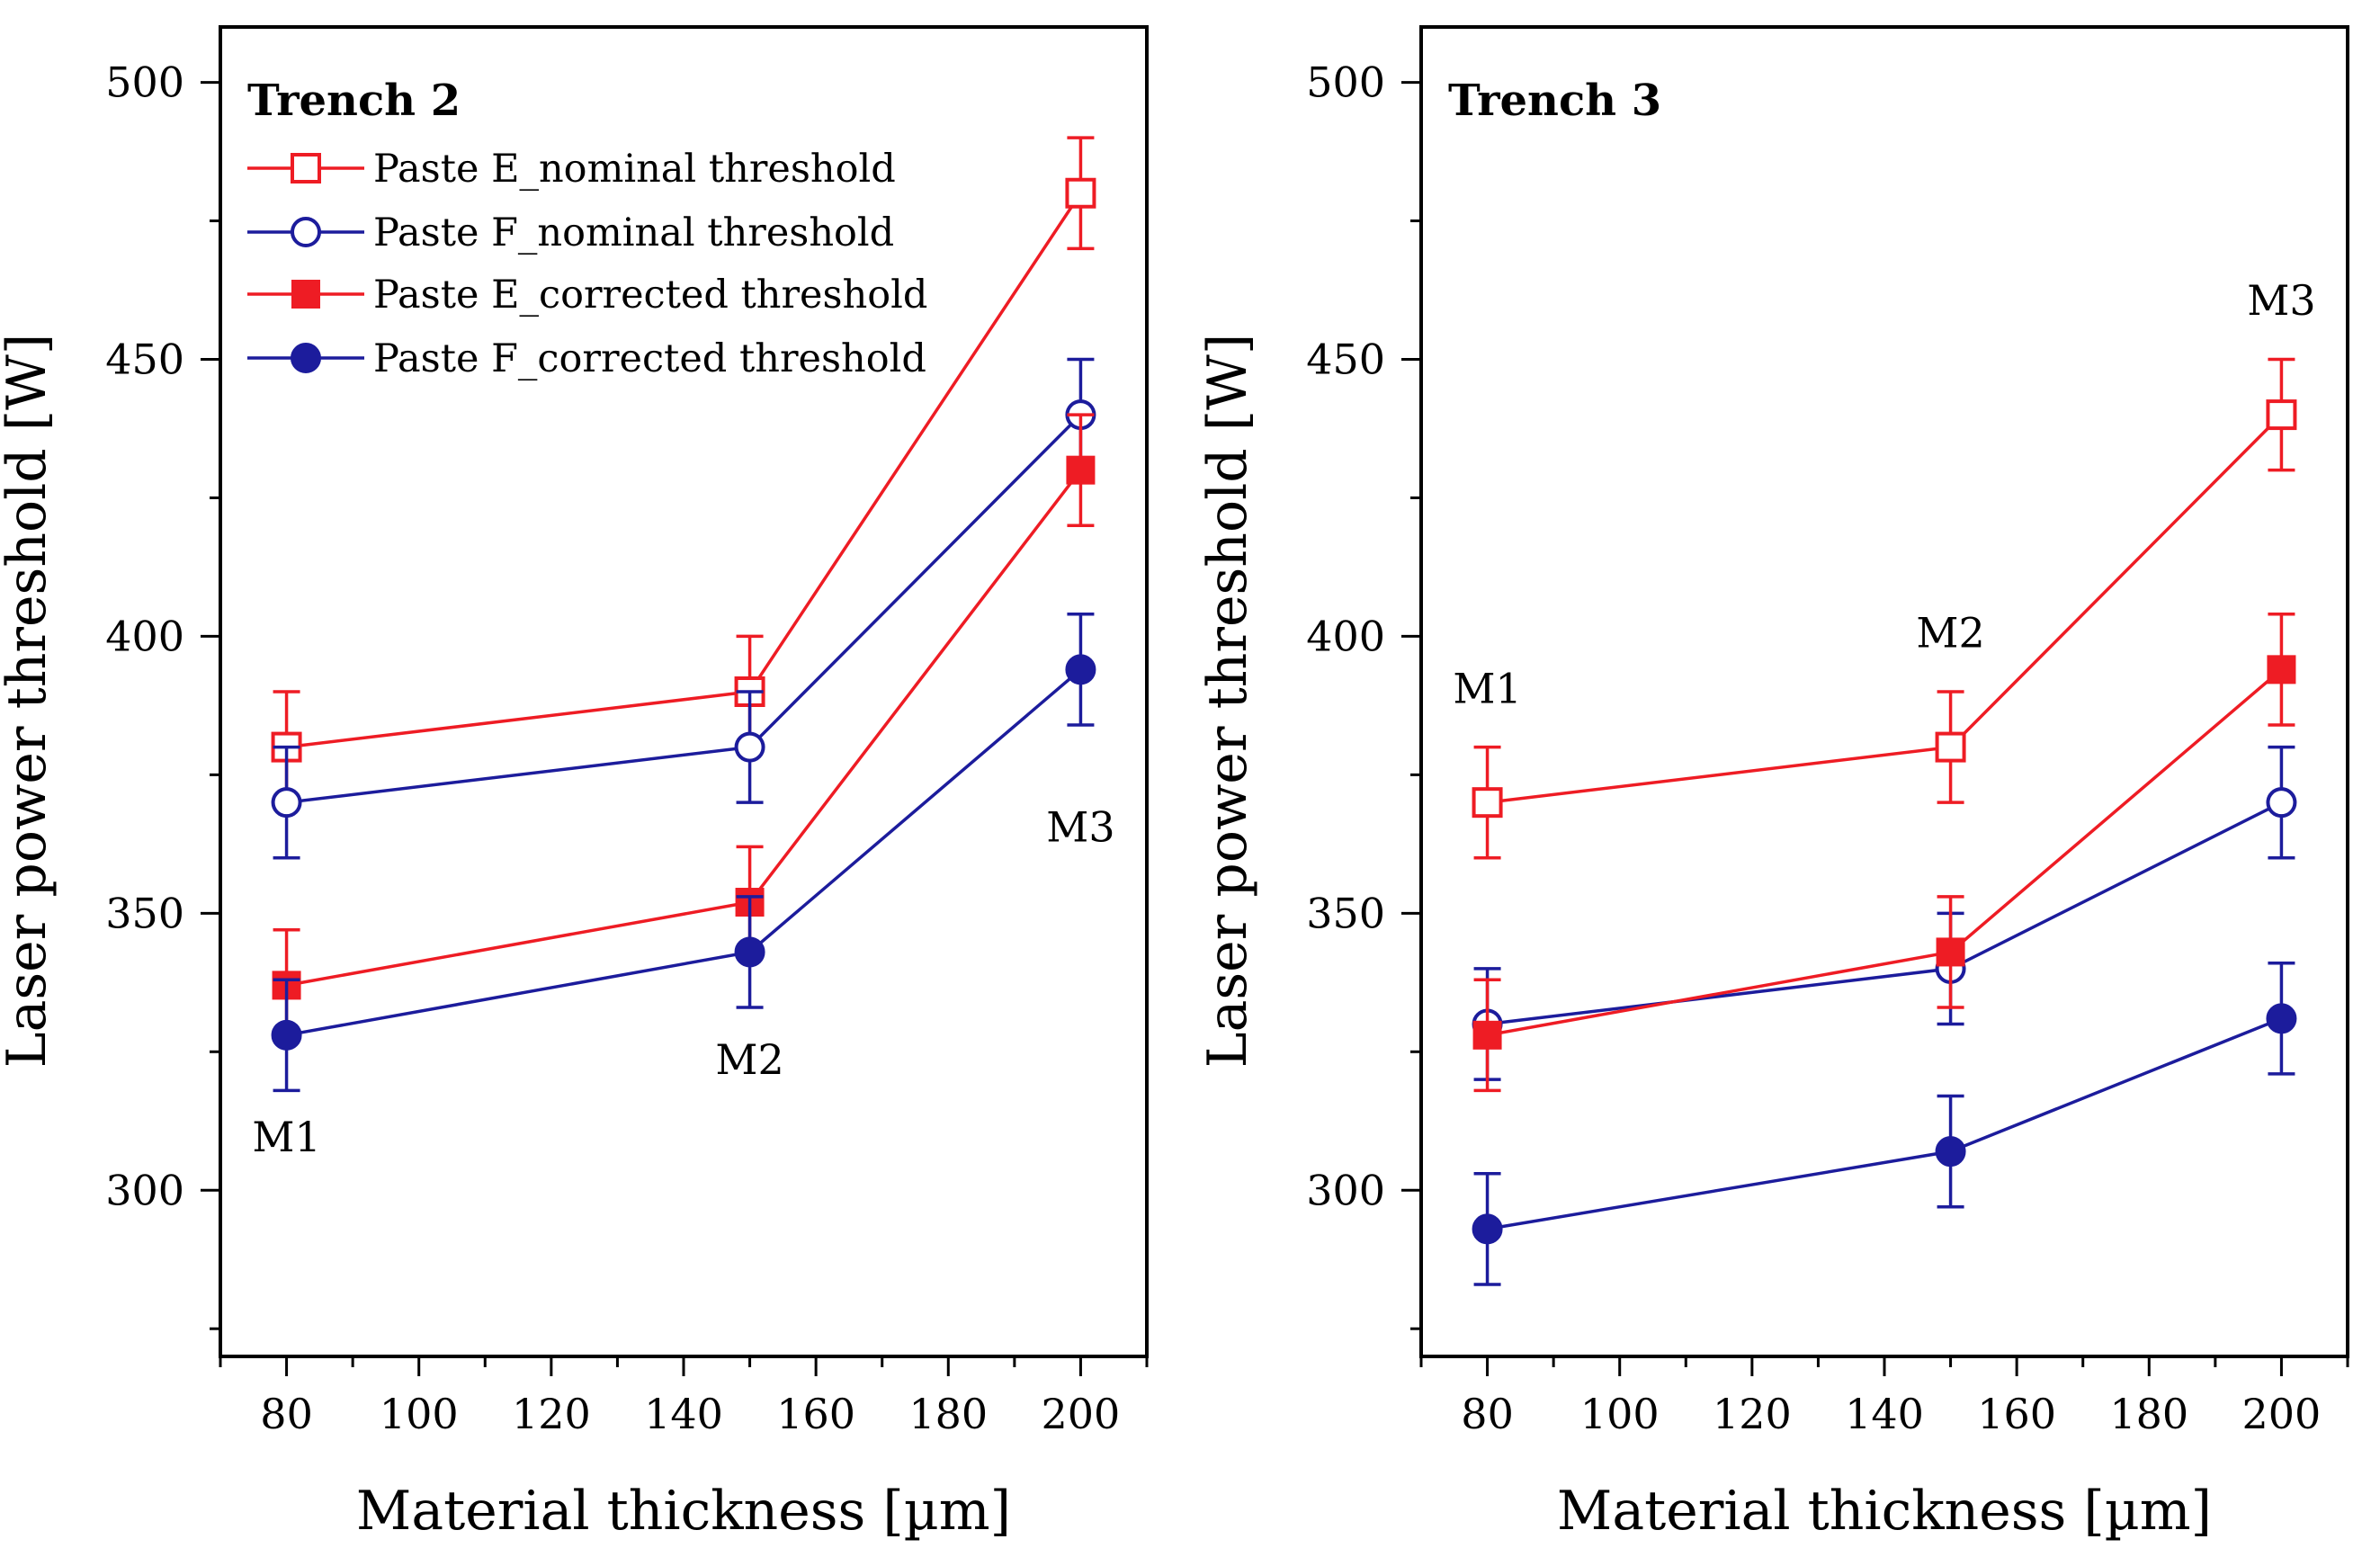  What do you see at coordinates (354, 101) in the screenshot?
I see `panel-title: Trench 2` at bounding box center [354, 101].